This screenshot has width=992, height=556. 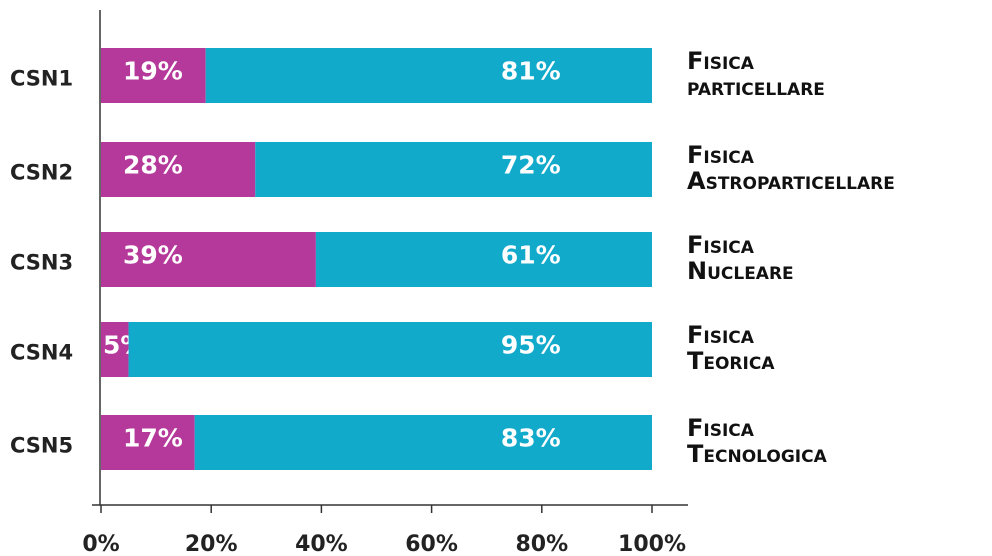 What do you see at coordinates (791, 181) in the screenshot?
I see `right-label-line: Astroparticellare` at bounding box center [791, 181].